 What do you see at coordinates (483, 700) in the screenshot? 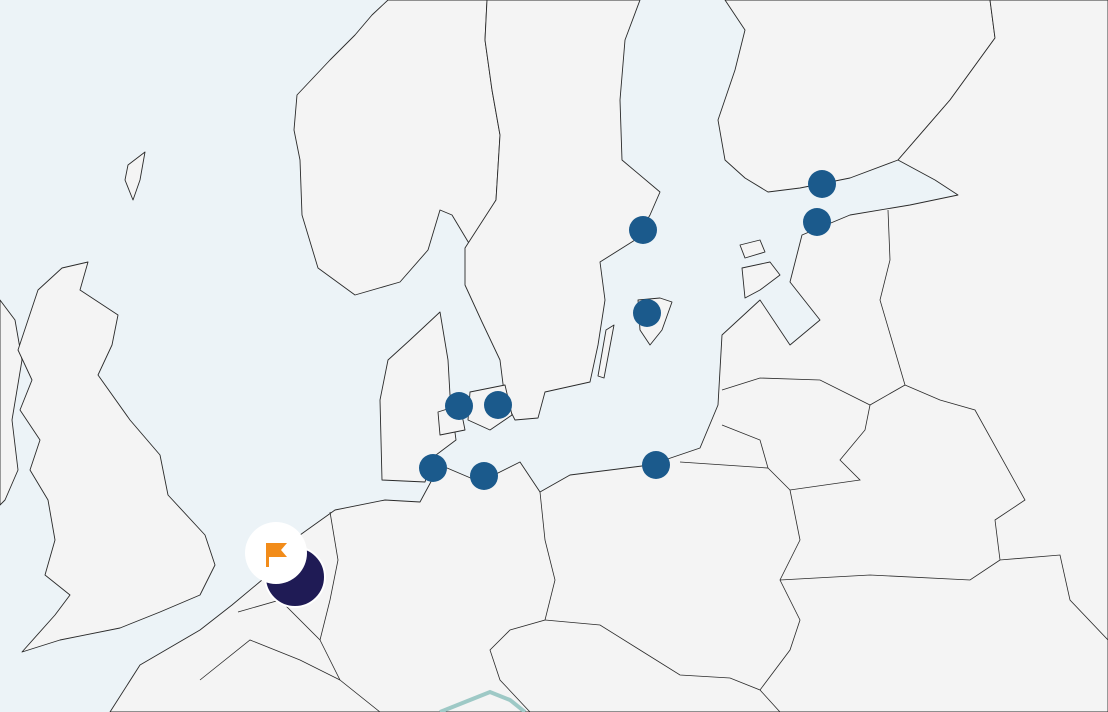
I see `river` at bounding box center [483, 700].